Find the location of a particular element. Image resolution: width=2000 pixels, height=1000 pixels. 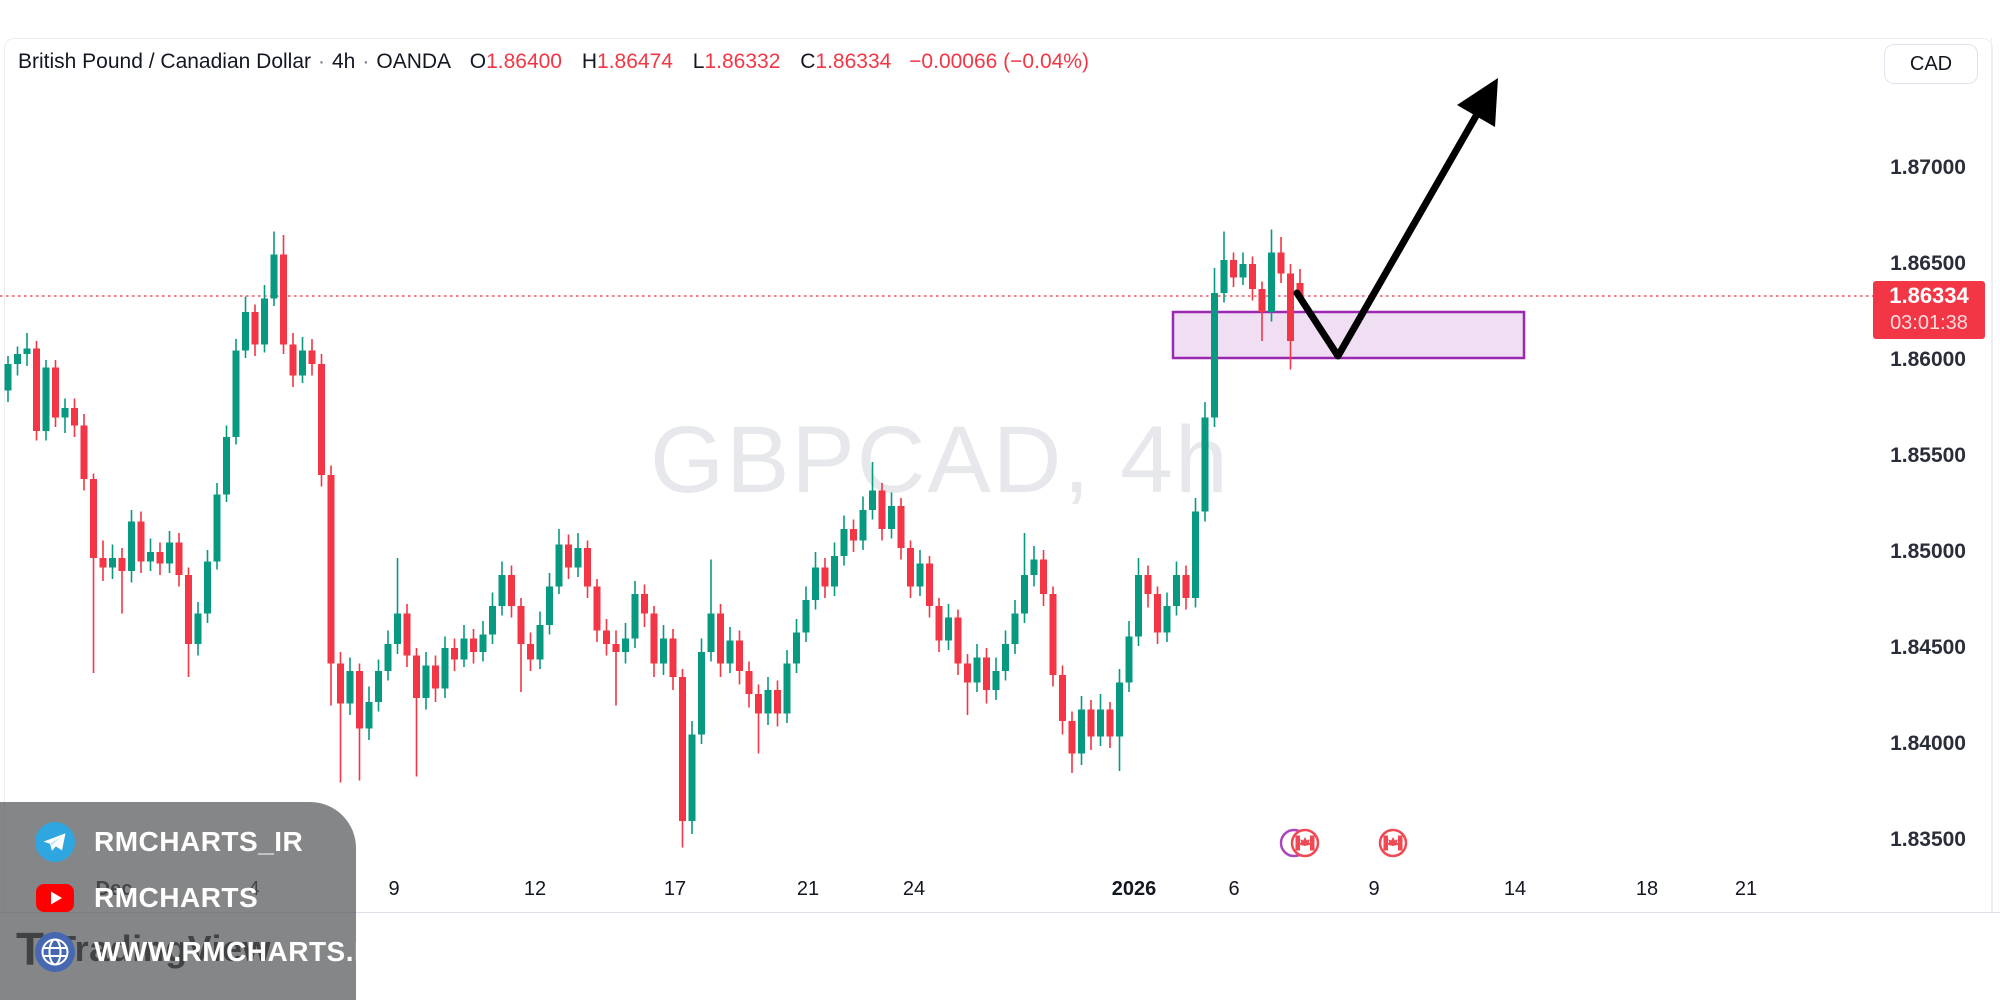

change-value: −0.00066 (−0.04%) is located at coordinates (999, 61).